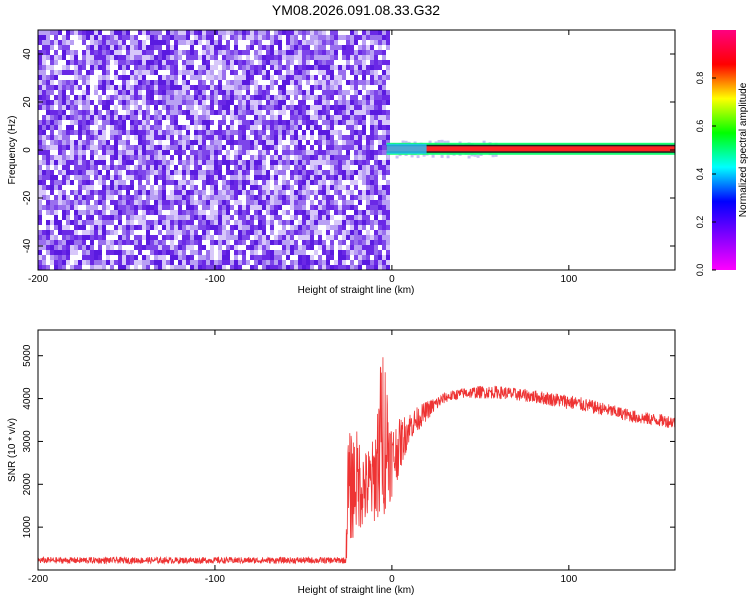  Describe the element at coordinates (724, 150) in the screenshot. I see `colorbar-gradient` at that location.